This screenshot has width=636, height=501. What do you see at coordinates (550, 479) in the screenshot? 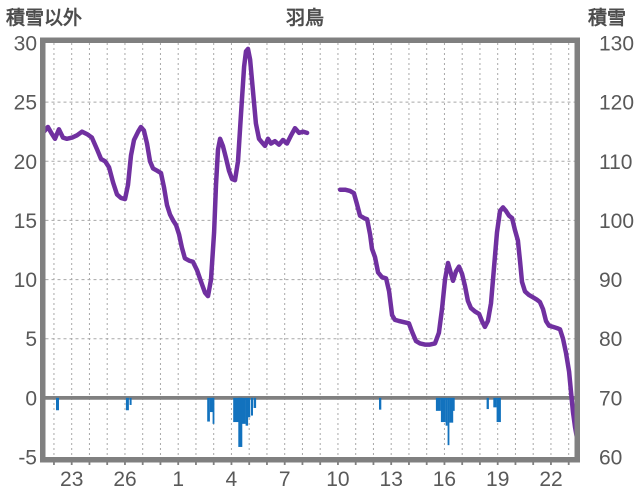
I see `svg-text: 22` at bounding box center [550, 479].